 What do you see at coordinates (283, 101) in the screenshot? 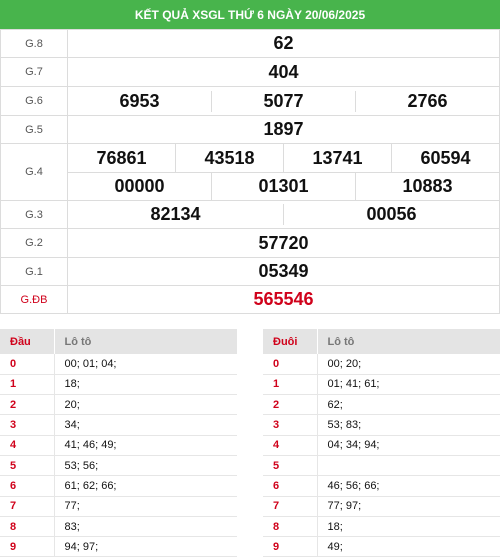
I see `prize-number: 5077` at bounding box center [283, 101].